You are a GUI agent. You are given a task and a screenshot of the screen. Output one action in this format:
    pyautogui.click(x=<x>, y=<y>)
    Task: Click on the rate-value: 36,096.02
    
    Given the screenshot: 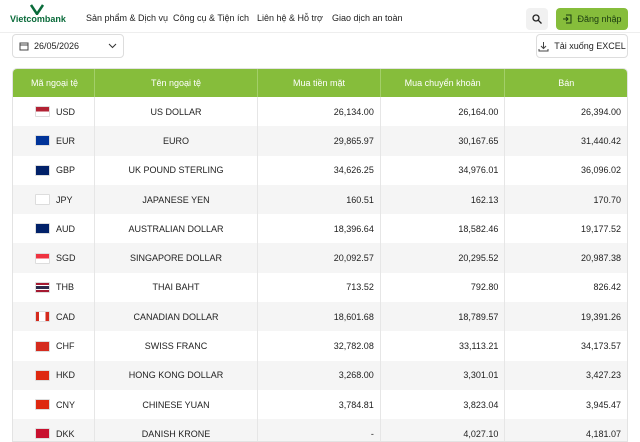 What is the action you would take?
    pyautogui.click(x=601, y=170)
    